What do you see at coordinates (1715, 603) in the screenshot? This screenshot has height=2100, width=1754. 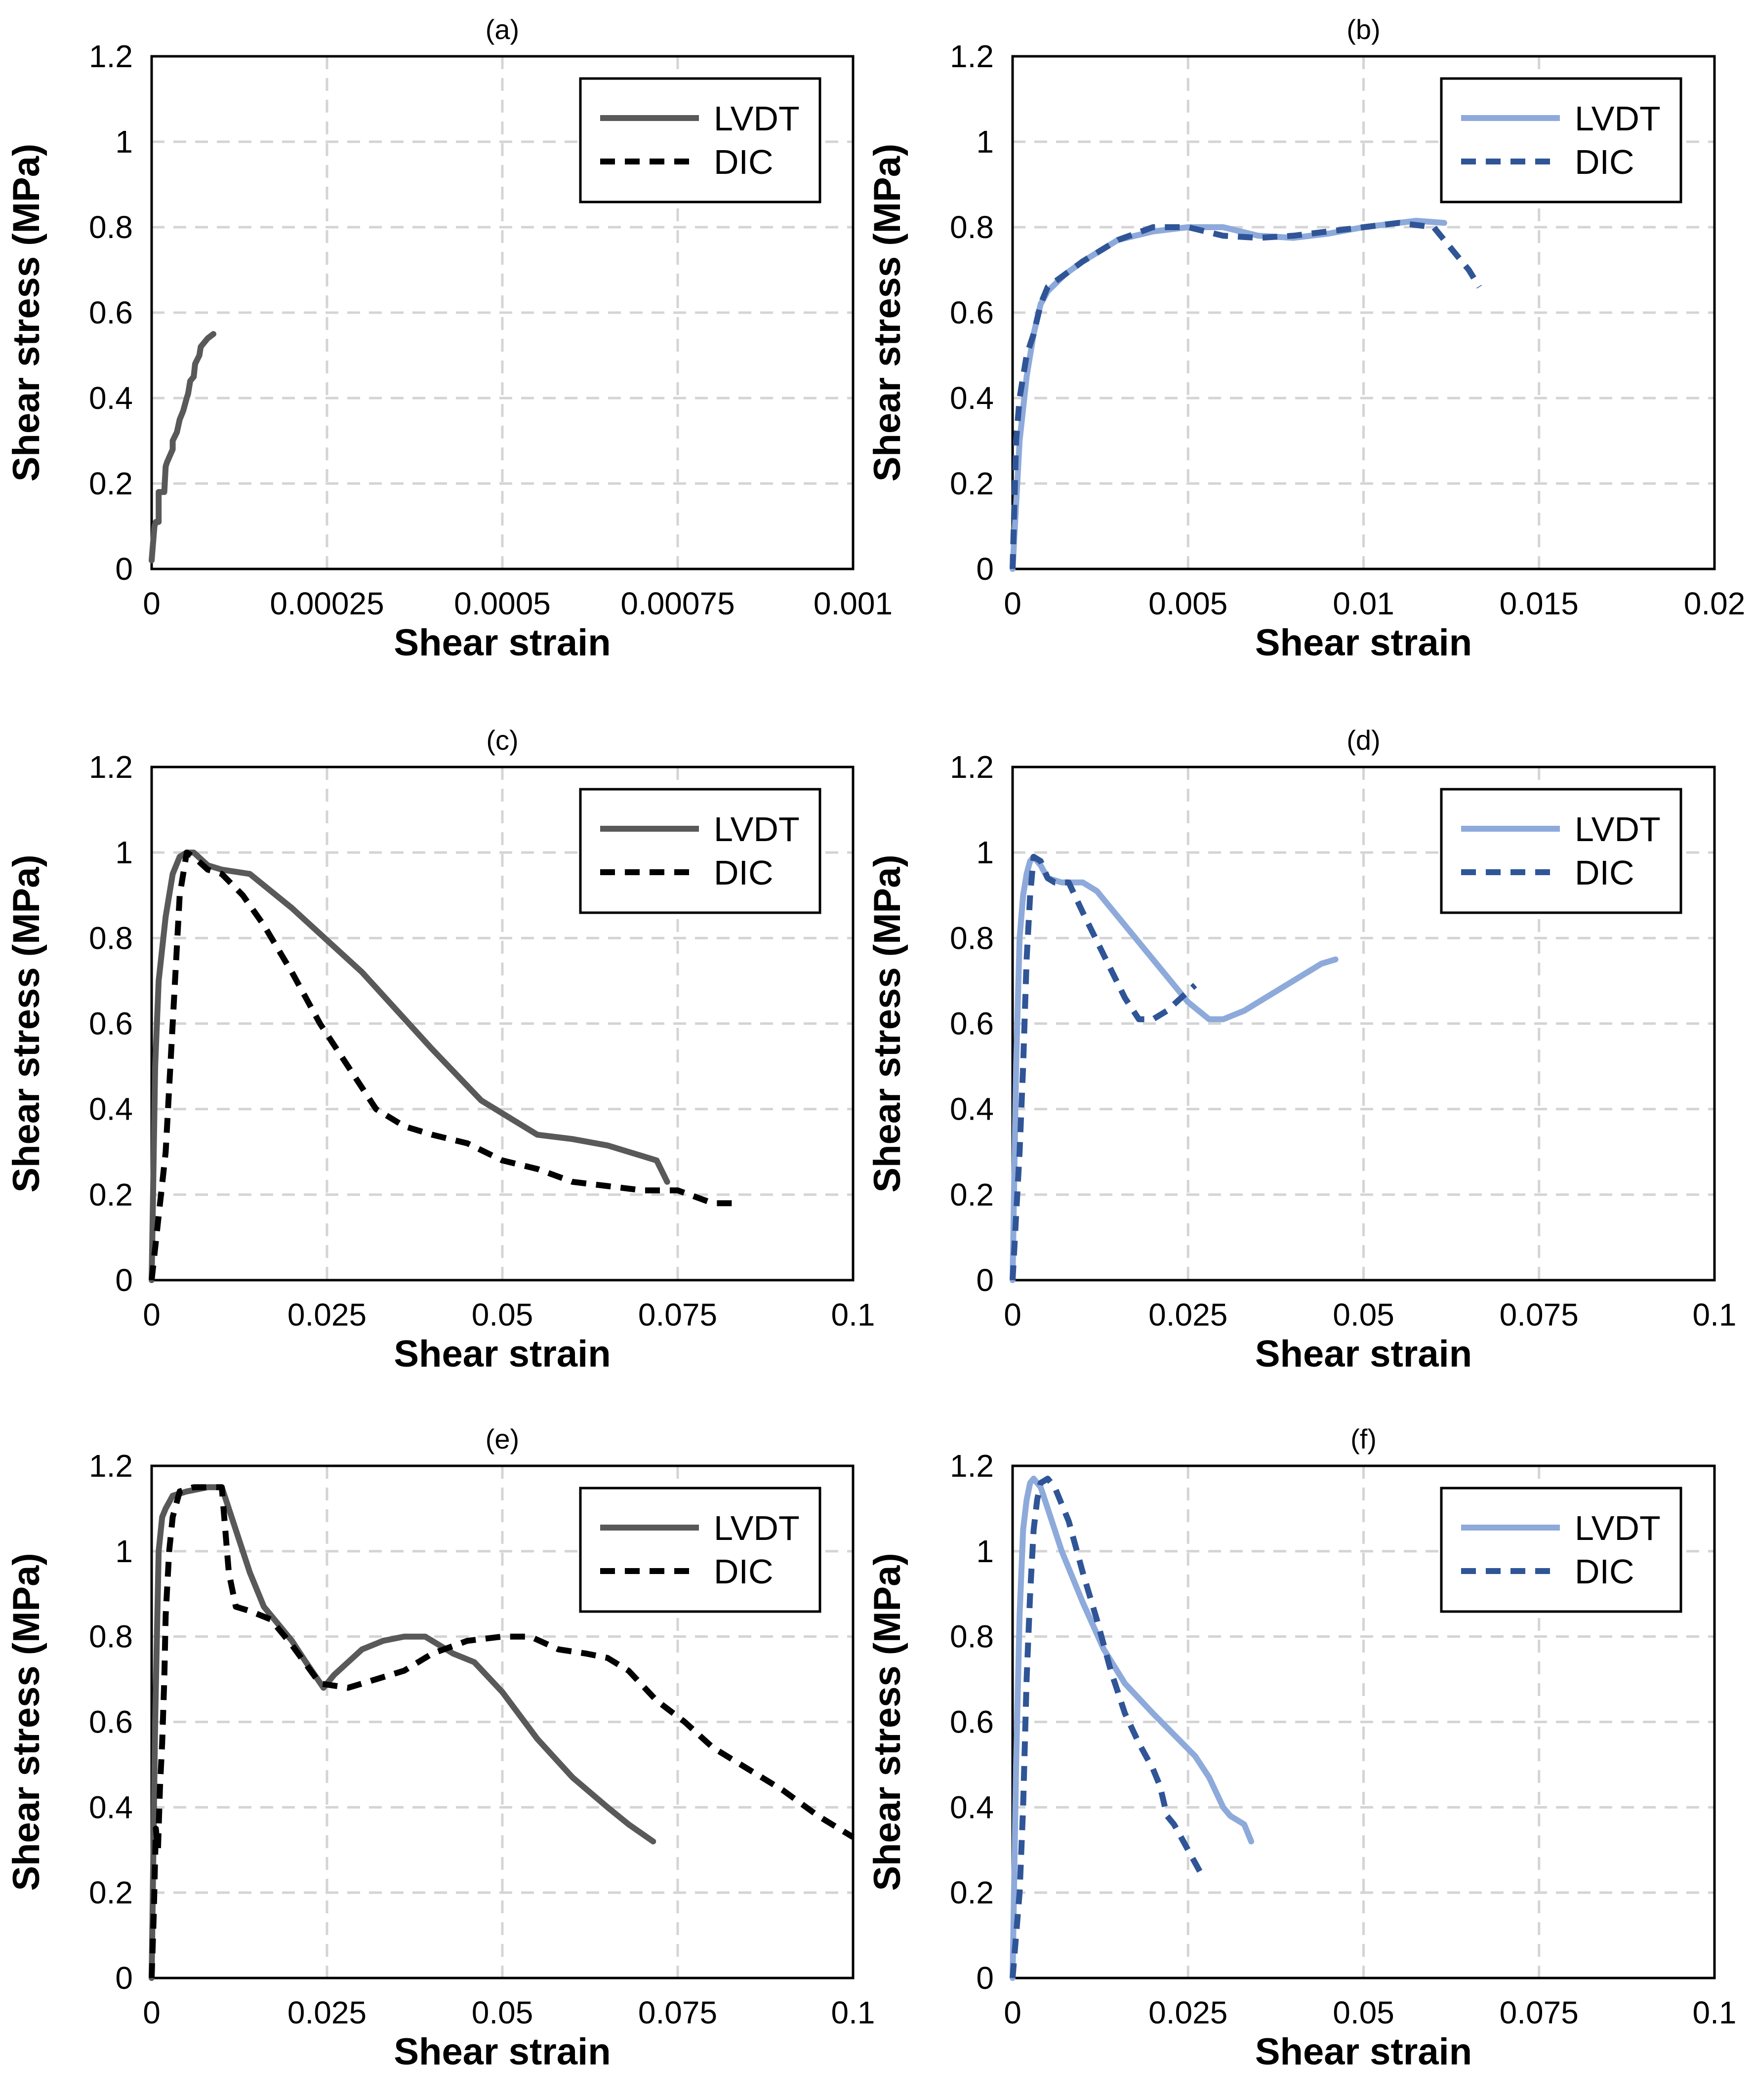 I see `x-tick-label: 0.02` at bounding box center [1715, 603].